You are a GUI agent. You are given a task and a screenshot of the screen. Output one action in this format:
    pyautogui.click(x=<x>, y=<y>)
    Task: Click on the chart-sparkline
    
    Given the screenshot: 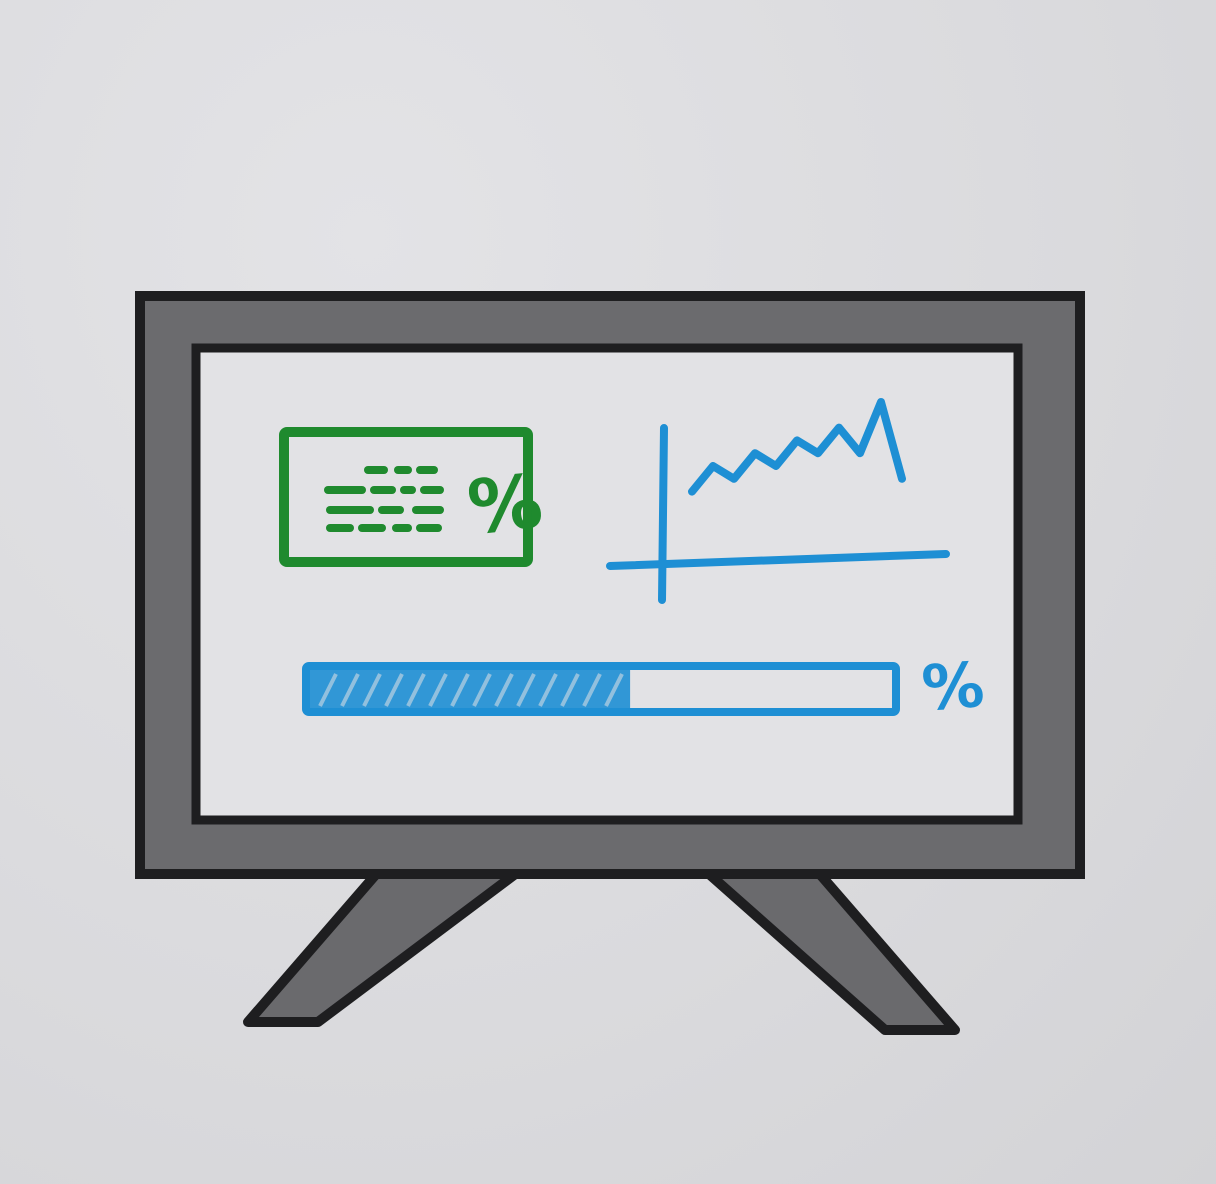 What is the action you would take?
    pyautogui.click(x=797, y=447)
    